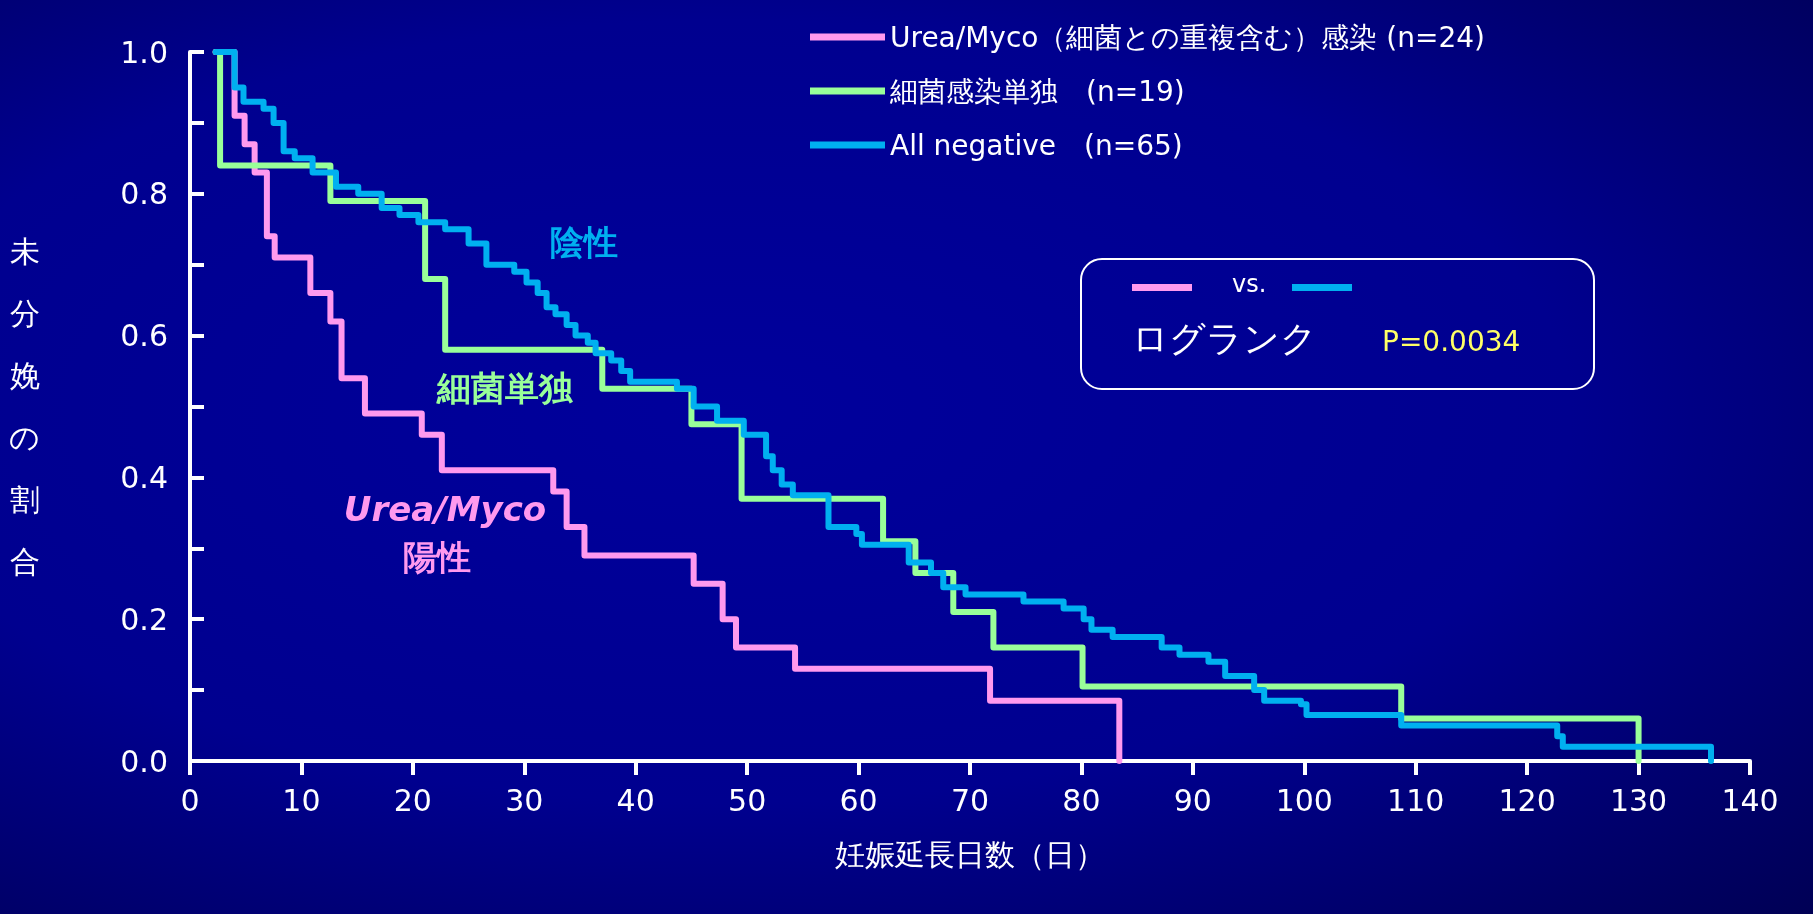  Describe the element at coordinates (445, 509) in the screenshot. I see `annotation: Urea/Myco` at that location.